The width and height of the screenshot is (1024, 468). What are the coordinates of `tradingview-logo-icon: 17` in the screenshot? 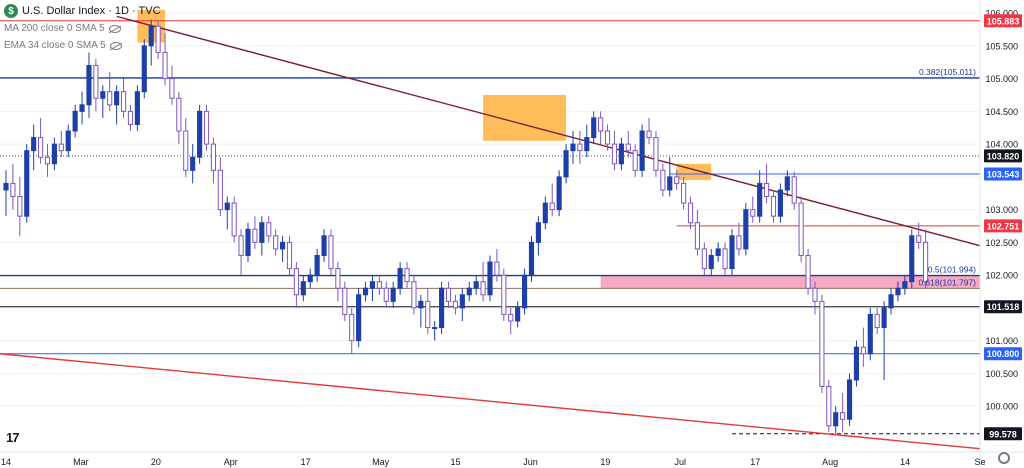 It's located at (13, 437).